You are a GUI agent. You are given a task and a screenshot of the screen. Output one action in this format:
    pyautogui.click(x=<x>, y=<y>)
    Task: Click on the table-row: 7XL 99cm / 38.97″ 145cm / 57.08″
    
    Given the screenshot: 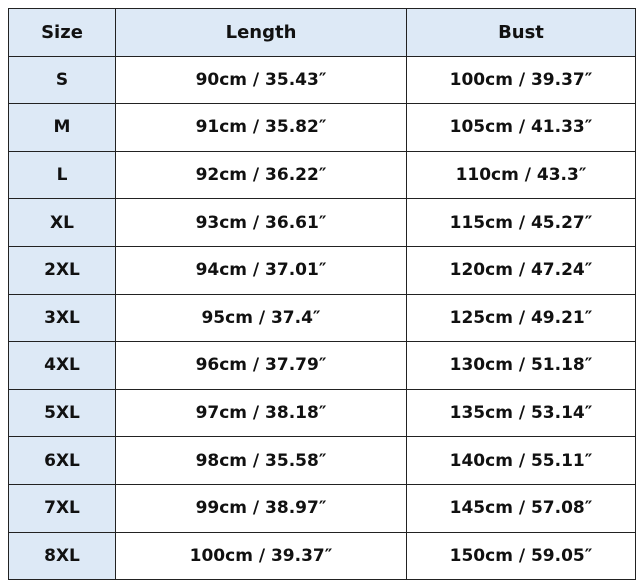 What is the action you would take?
    pyautogui.click(x=322, y=508)
    